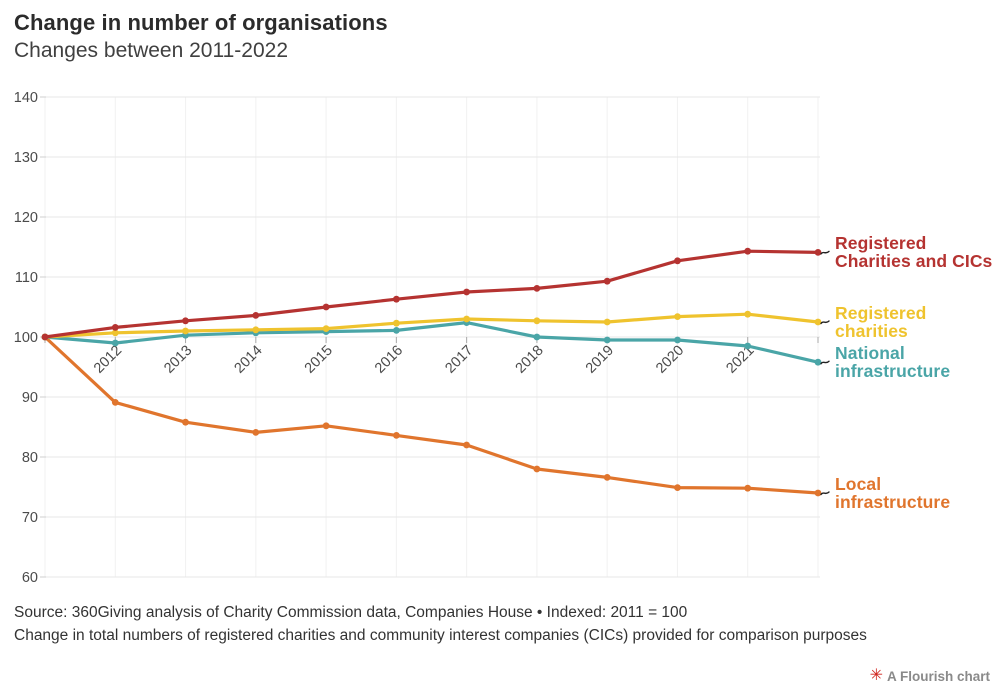 The image size is (1003, 700). Describe the element at coordinates (185, 331) in the screenshot. I see `data-point-registered-charities-2013` at that location.